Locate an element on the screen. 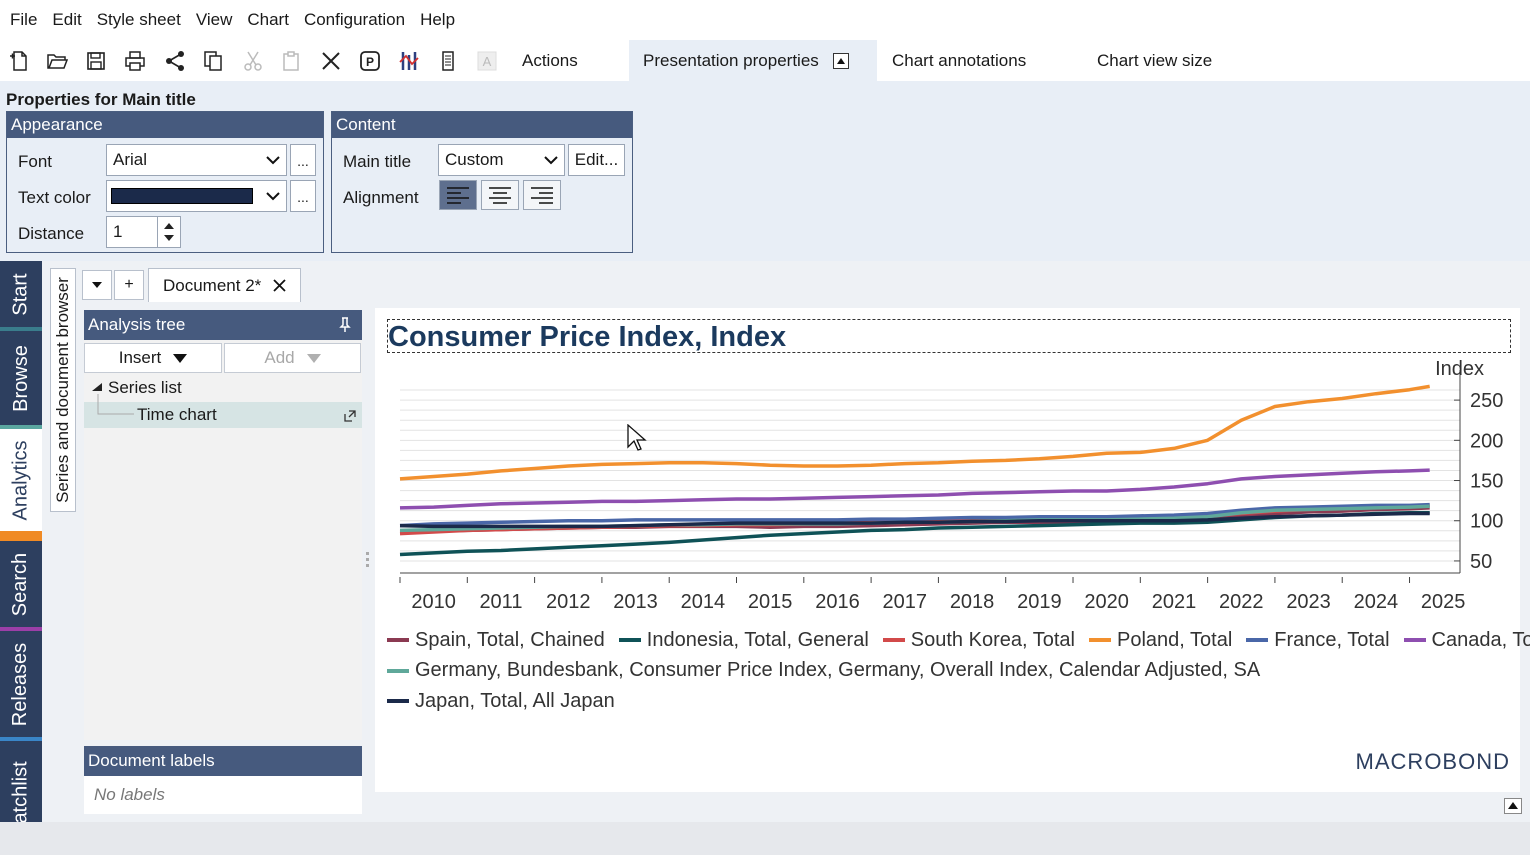 The image size is (1530, 855). main-title-select: Custom is located at coordinates (501, 160).